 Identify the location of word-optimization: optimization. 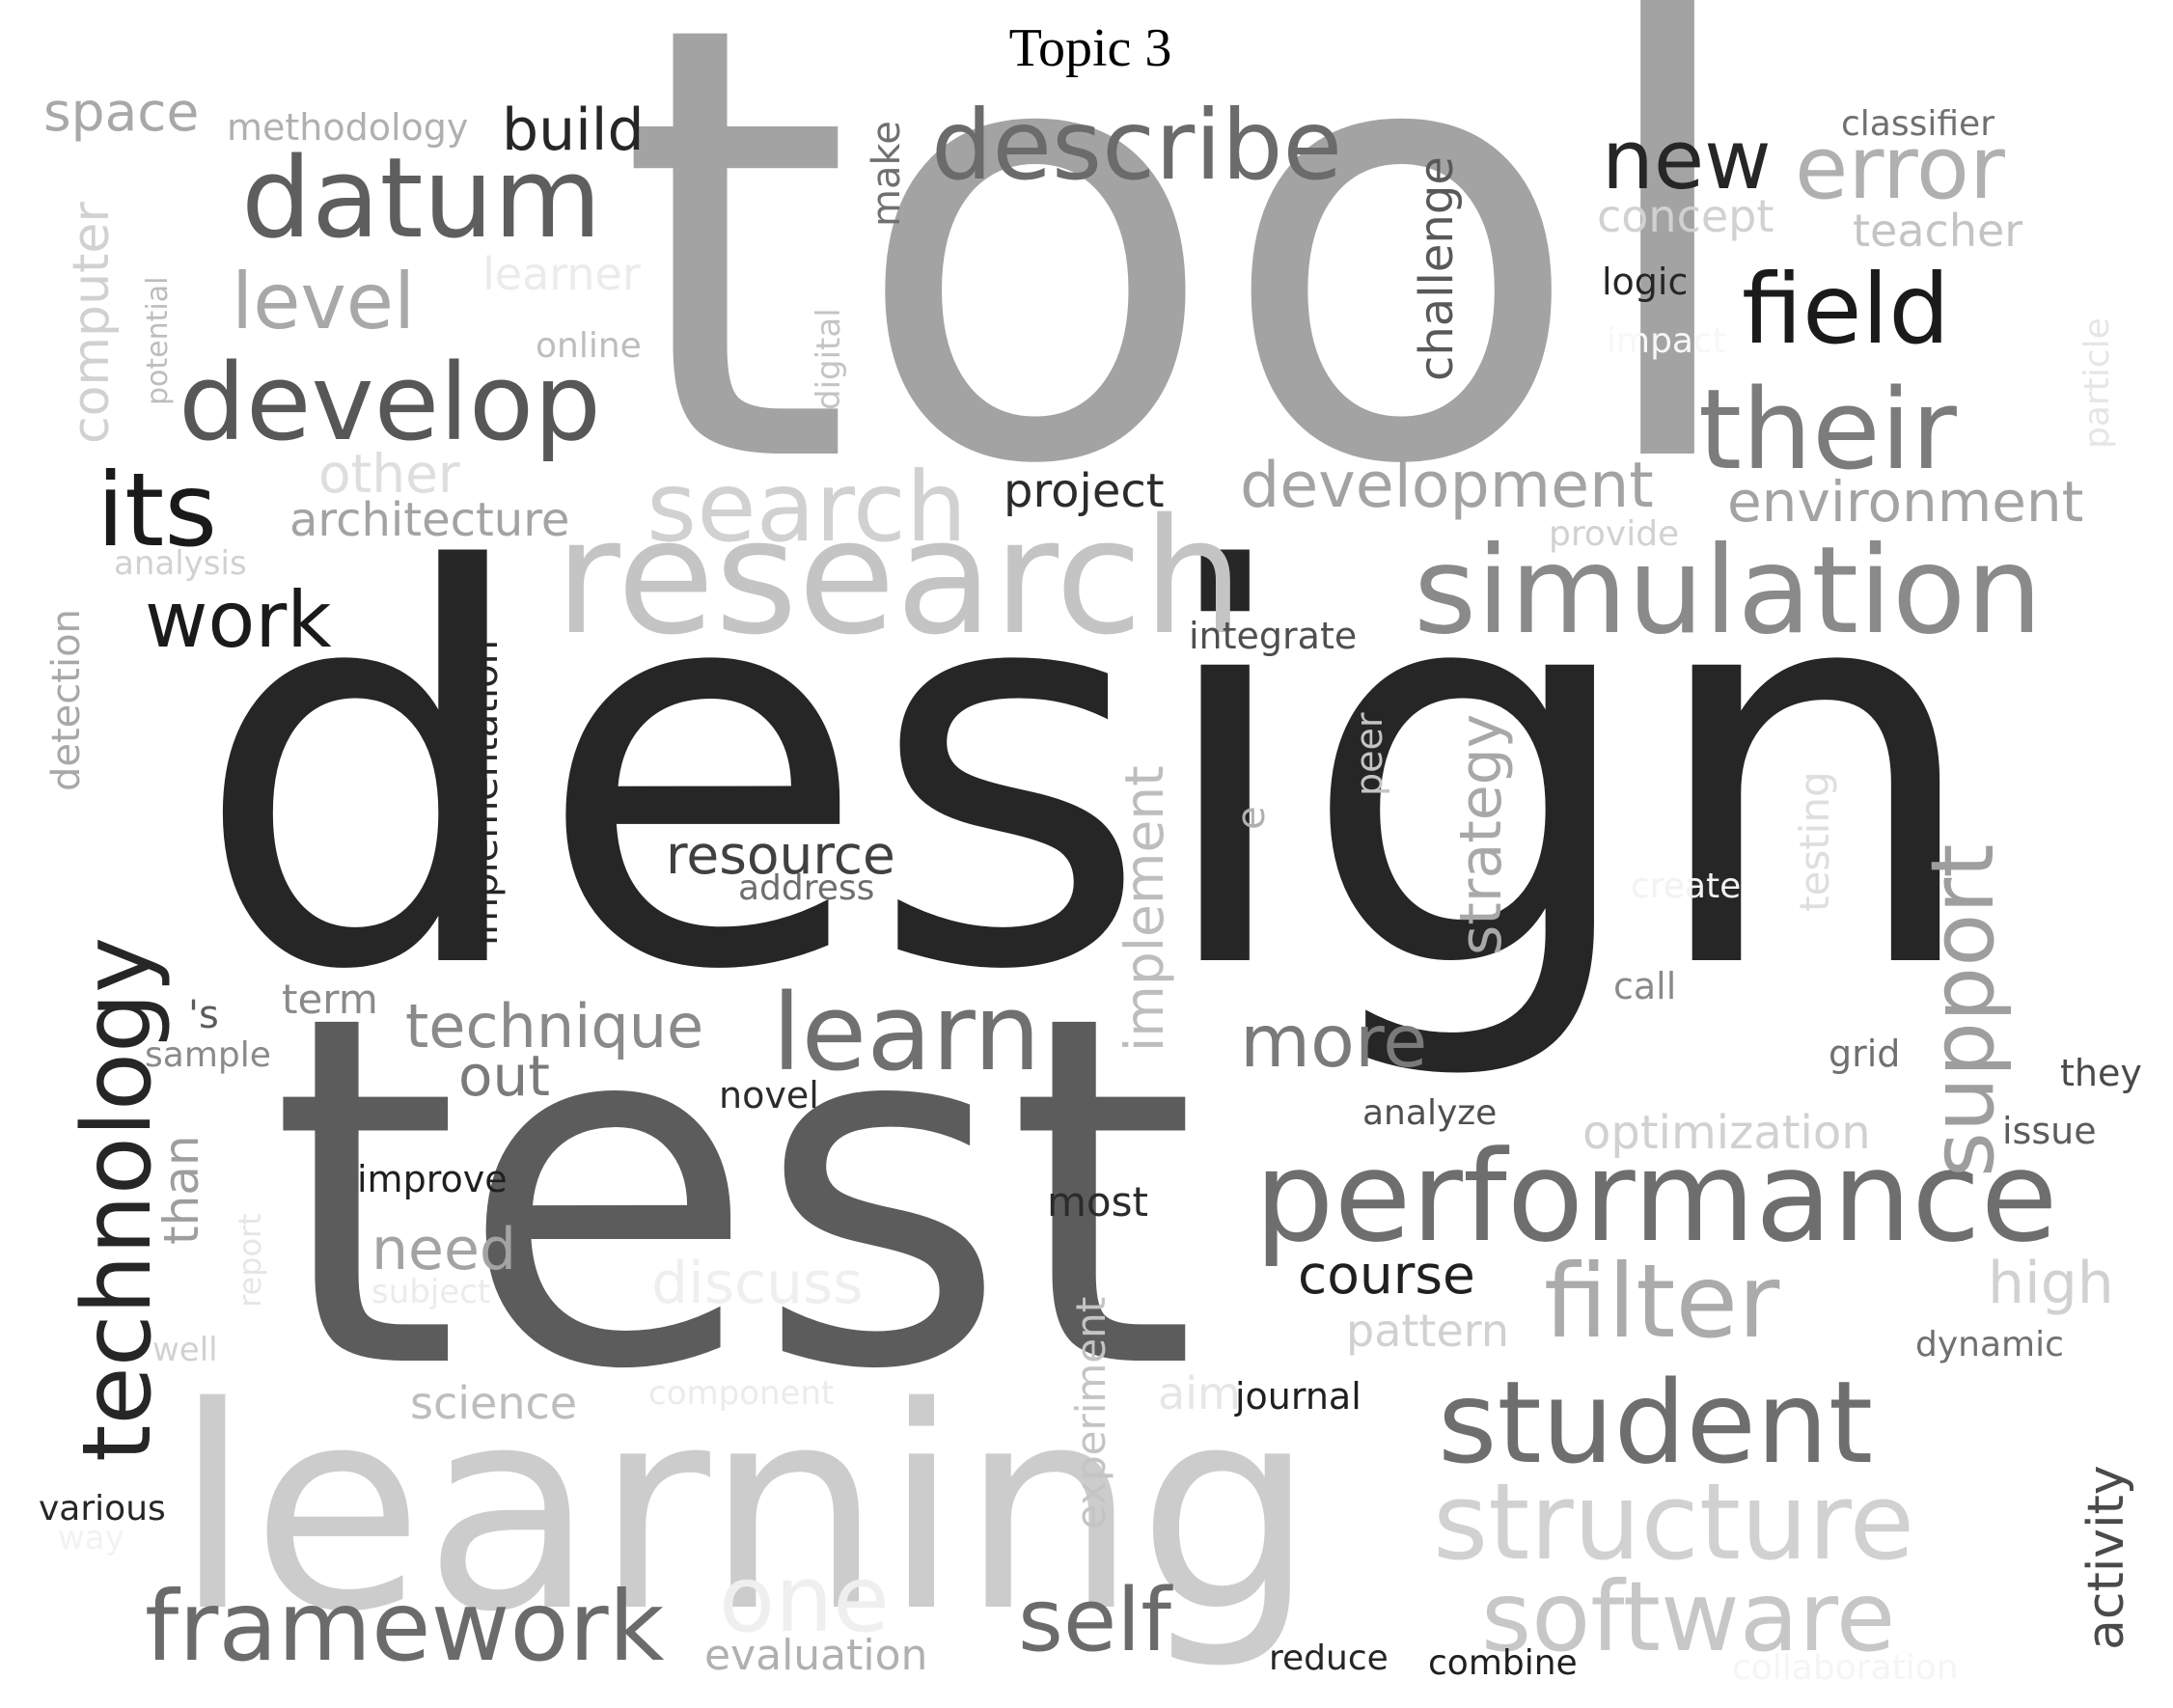
(1727, 1133).